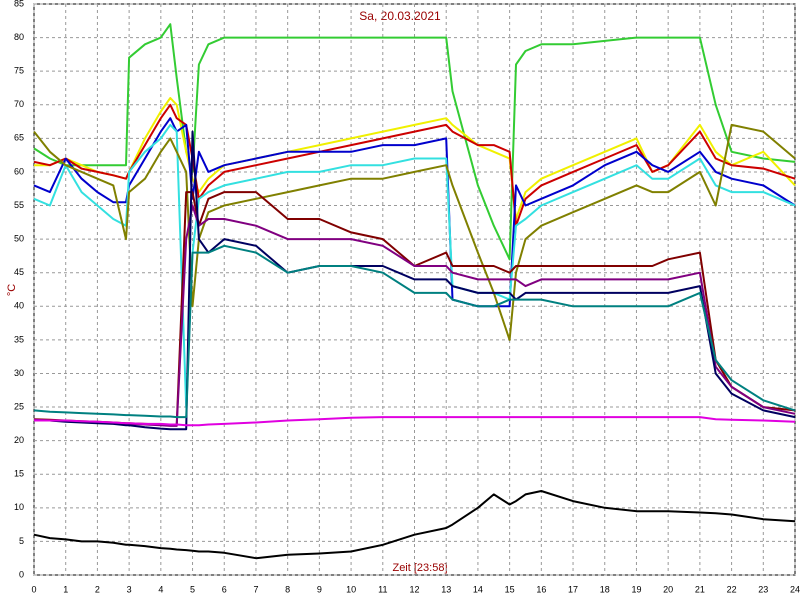 Image resolution: width=800 pixels, height=600 pixels. Describe the element at coordinates (97, 589) in the screenshot. I see `x-tick-label: 2` at that location.